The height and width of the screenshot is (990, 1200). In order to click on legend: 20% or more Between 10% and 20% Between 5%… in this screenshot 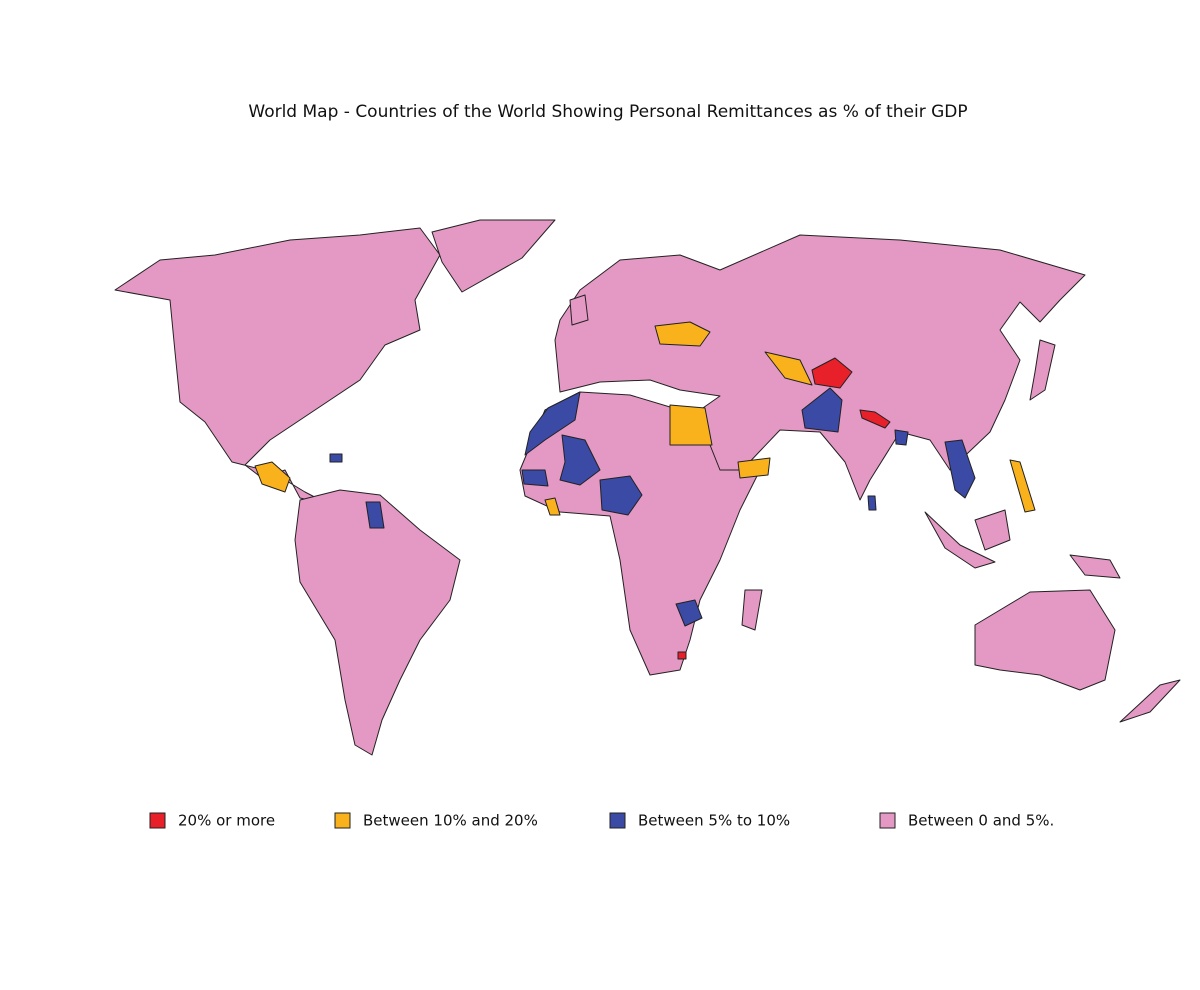, I will do `click(601, 821)`.